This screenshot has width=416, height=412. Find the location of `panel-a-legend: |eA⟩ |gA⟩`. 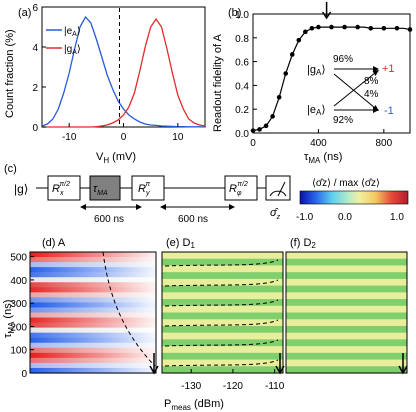

panel-a-legend: |eA⟩ |gA⟩ is located at coordinates (63, 41).